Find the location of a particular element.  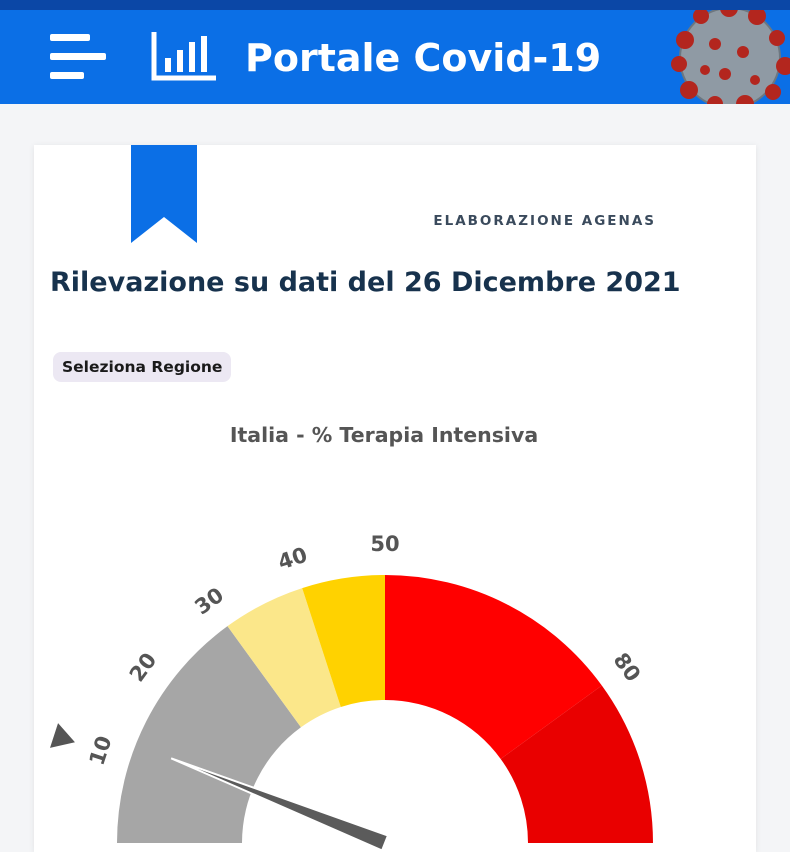

source-label: ELABORAZIONE AGENAS is located at coordinates (544, 221).